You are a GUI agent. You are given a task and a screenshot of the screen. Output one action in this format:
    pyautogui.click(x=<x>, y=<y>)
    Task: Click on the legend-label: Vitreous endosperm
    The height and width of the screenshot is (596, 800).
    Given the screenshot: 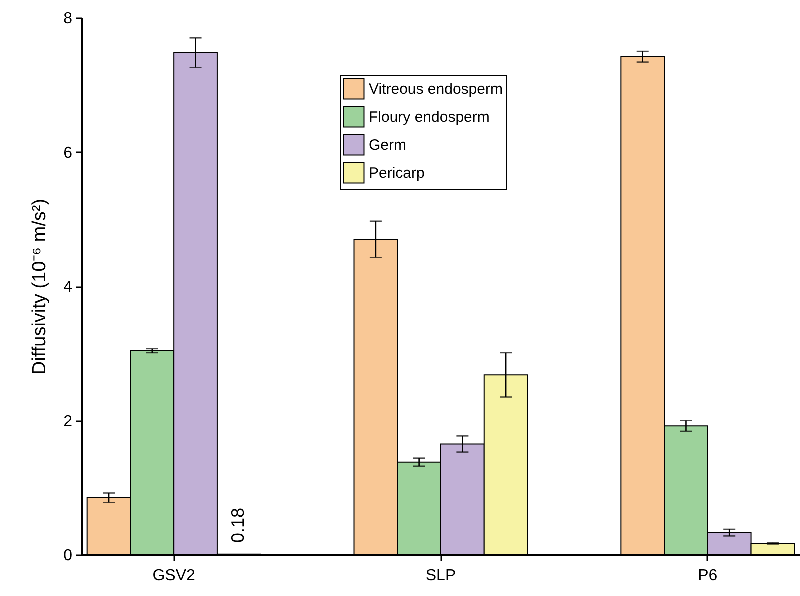 What is the action you would take?
    pyautogui.click(x=436, y=89)
    